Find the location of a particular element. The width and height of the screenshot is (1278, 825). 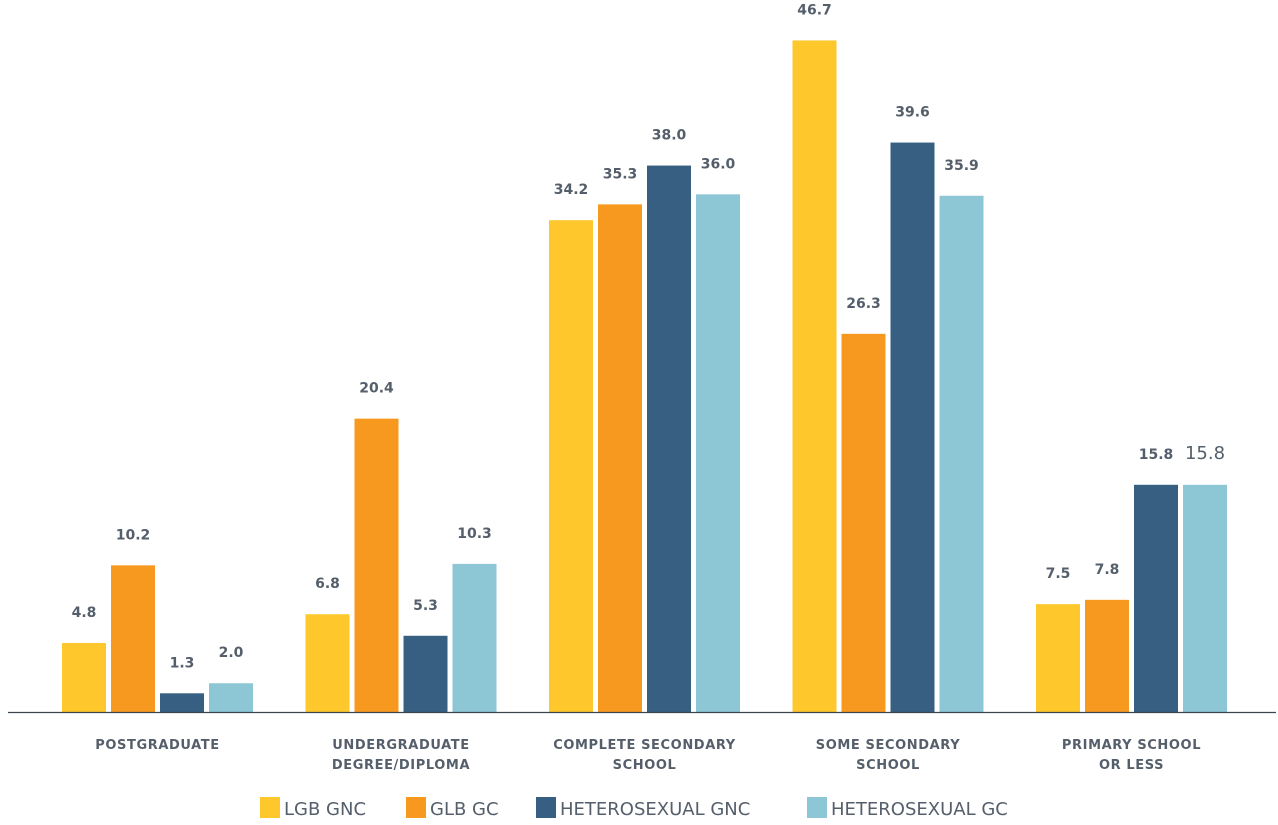

legend-label-3: HETEROSEXUAL GNC is located at coordinates (655, 809).